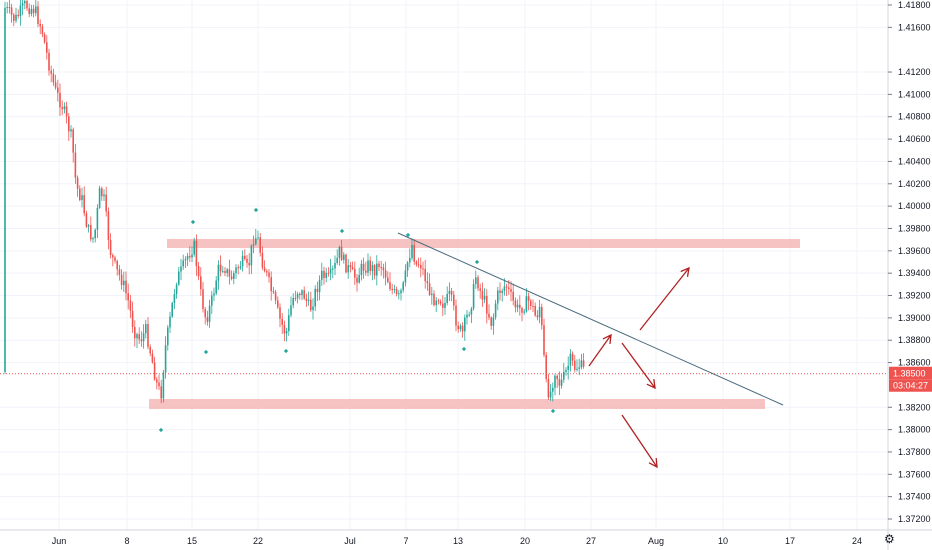 Image resolution: width=932 pixels, height=550 pixels. I want to click on arrow-up-breakout-head, so click(685, 271).